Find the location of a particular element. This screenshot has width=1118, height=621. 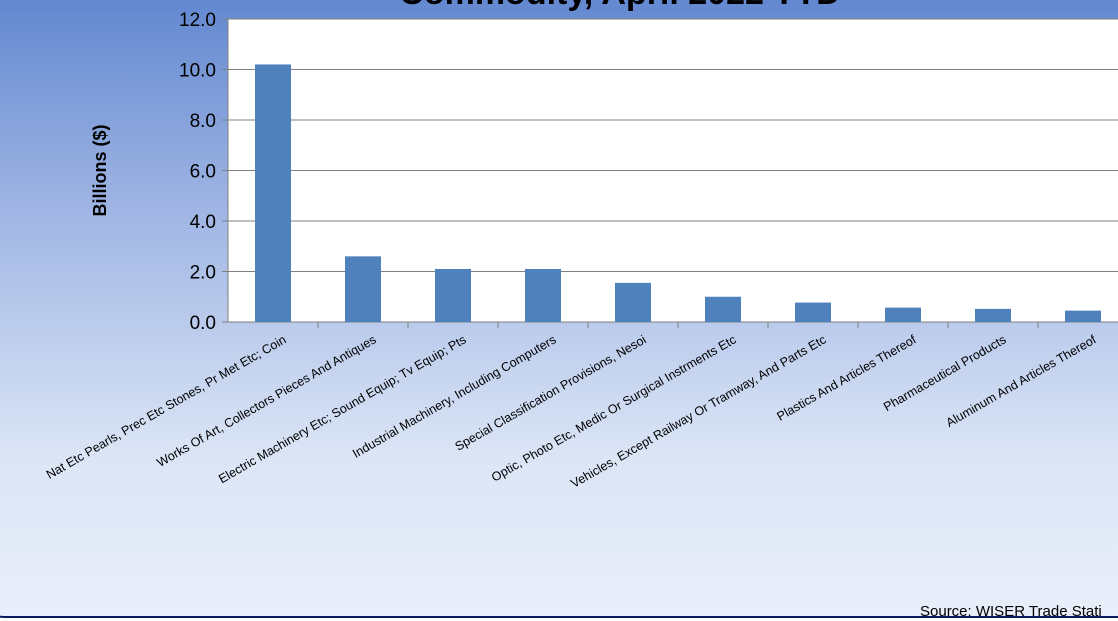

x-tick-label: Special Classification Provisions, Nesoi is located at coordinates (551, 392).